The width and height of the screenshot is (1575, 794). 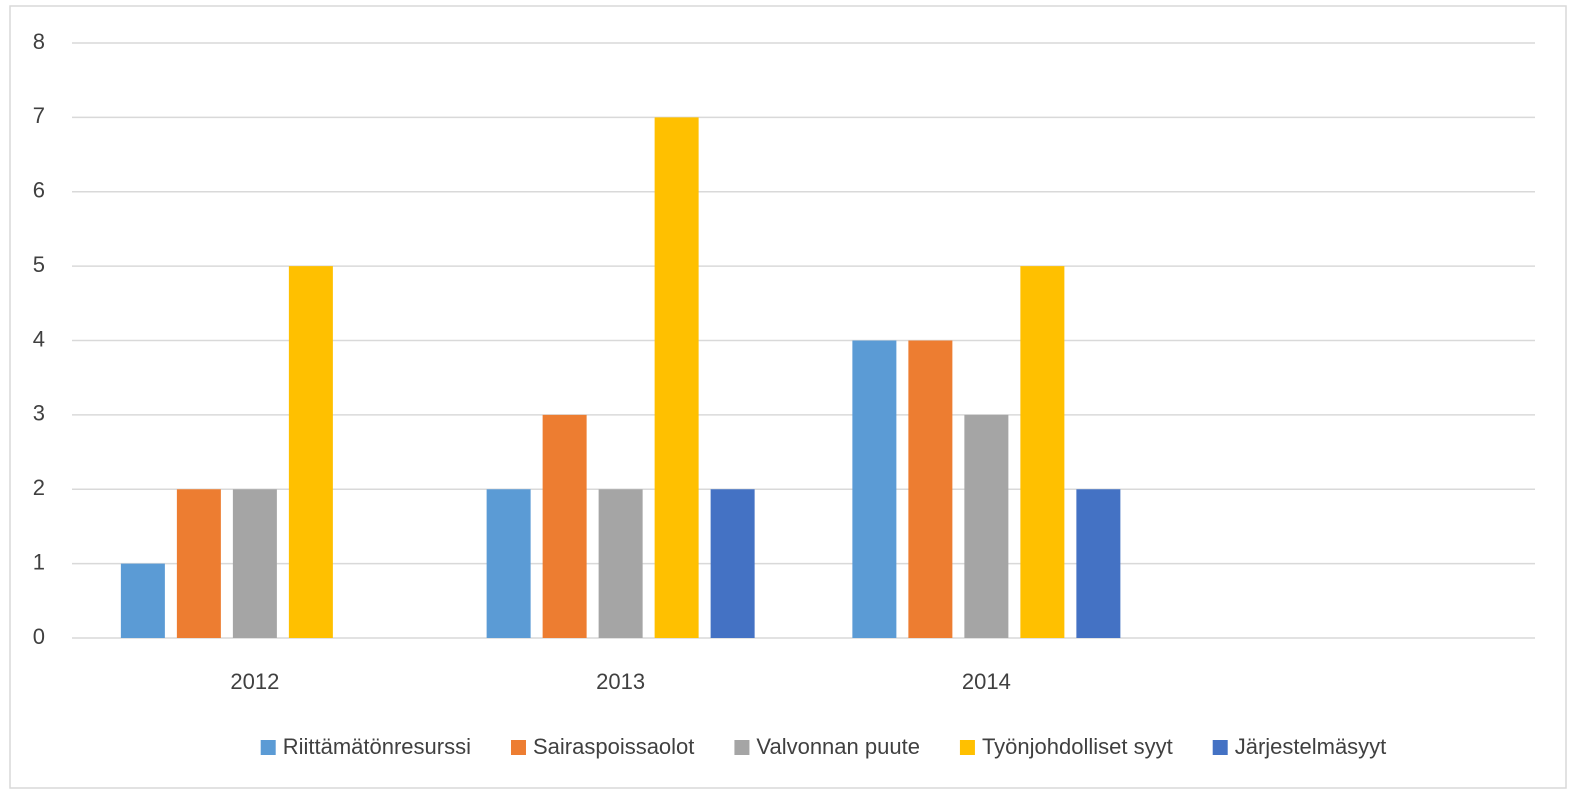 I want to click on legend-item: Sairaspoissaolot, so click(x=602, y=746).